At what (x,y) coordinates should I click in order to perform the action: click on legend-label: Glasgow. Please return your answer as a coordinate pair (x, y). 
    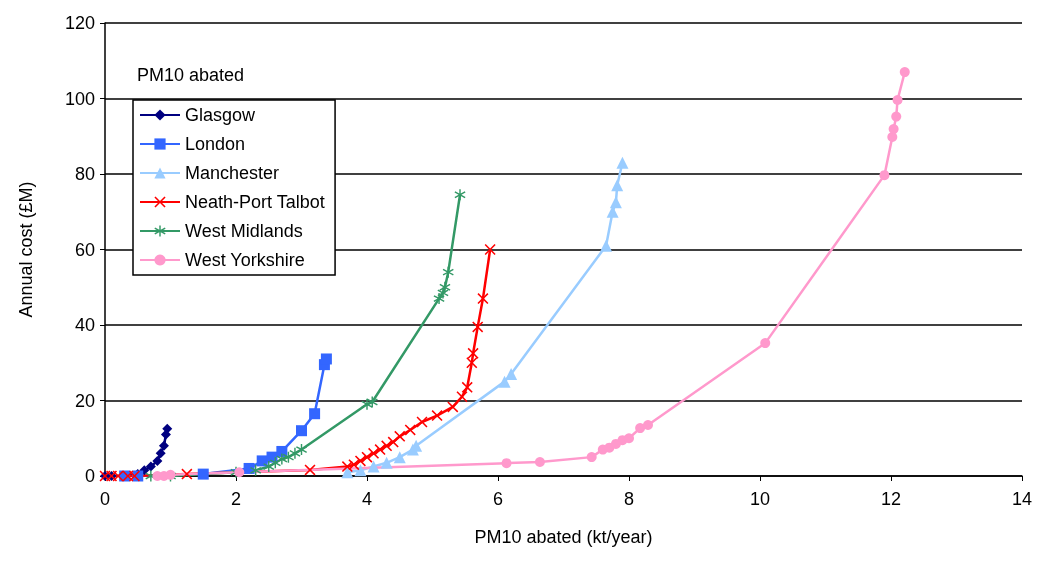
    Looking at the image, I should click on (221, 115).